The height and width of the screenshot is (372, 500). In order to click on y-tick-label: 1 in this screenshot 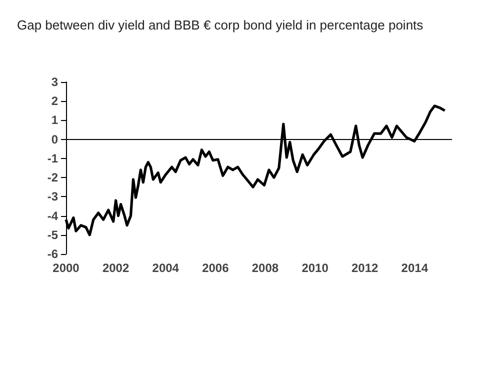, I will do `click(54, 120)`.